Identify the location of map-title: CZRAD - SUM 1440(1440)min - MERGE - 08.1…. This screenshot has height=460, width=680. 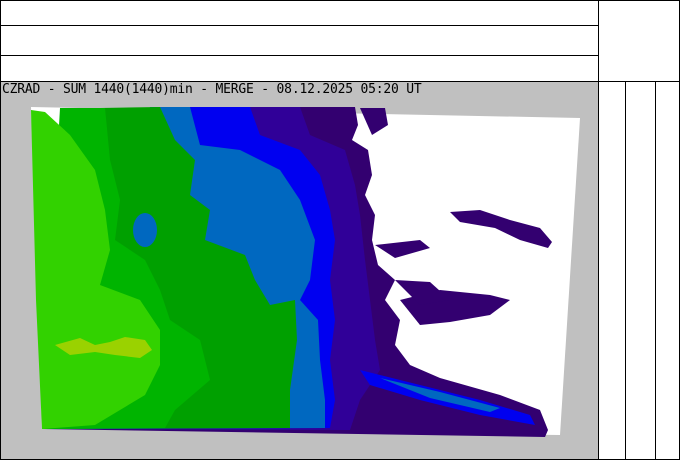
(212, 89).